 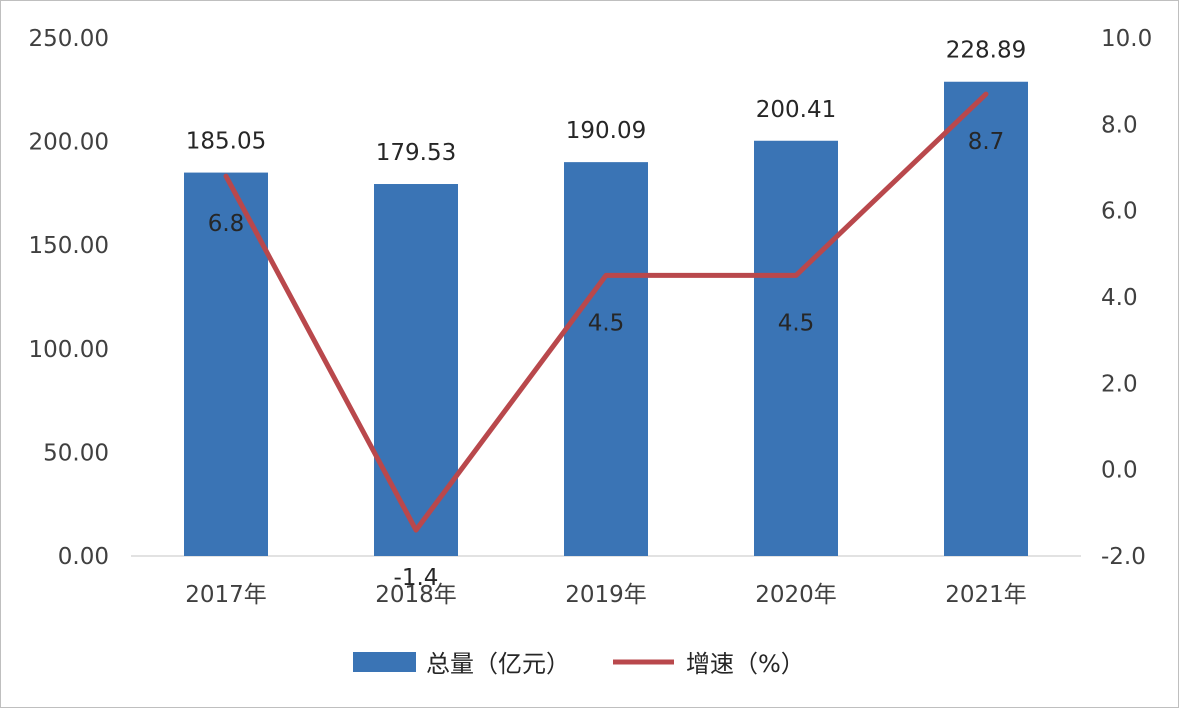 What do you see at coordinates (986, 142) in the screenshot?
I see `line-data-label: 8.7` at bounding box center [986, 142].